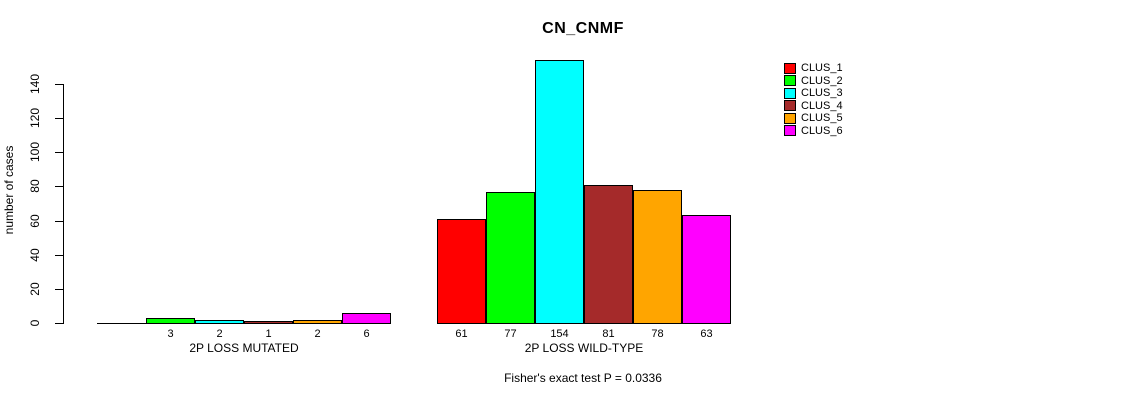 This screenshot has width=1140, height=400. I want to click on legend-item: CLUS_5, so click(813, 118).